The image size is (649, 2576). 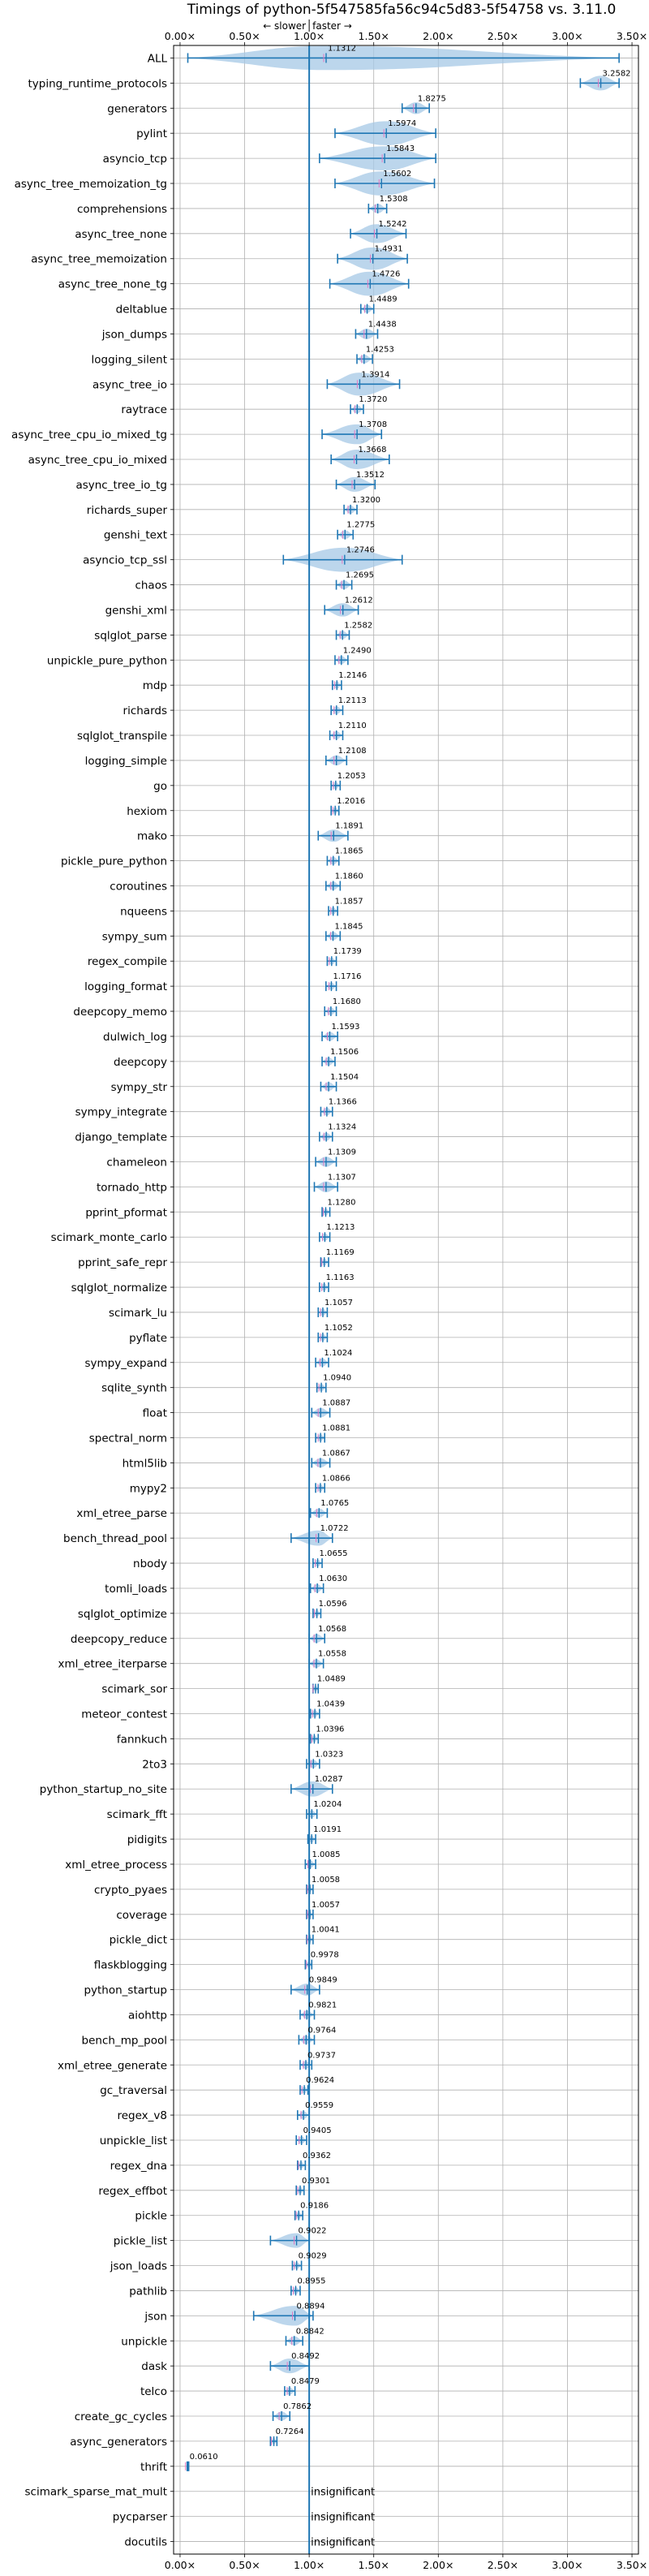 I want to click on category-label: telco, so click(x=153, y=2392).